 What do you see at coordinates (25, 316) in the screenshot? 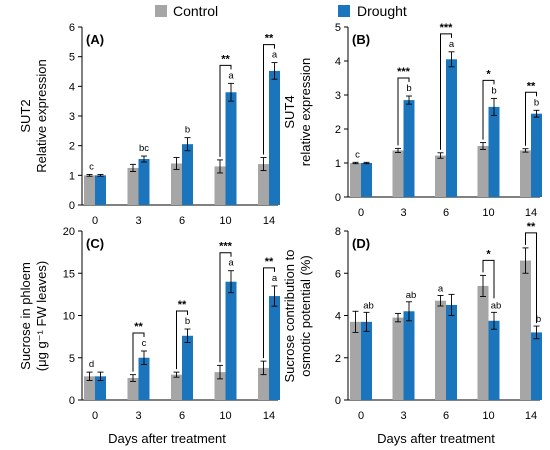
I see `y-axis-label-line: Sucrose in phloem` at bounding box center [25, 316].